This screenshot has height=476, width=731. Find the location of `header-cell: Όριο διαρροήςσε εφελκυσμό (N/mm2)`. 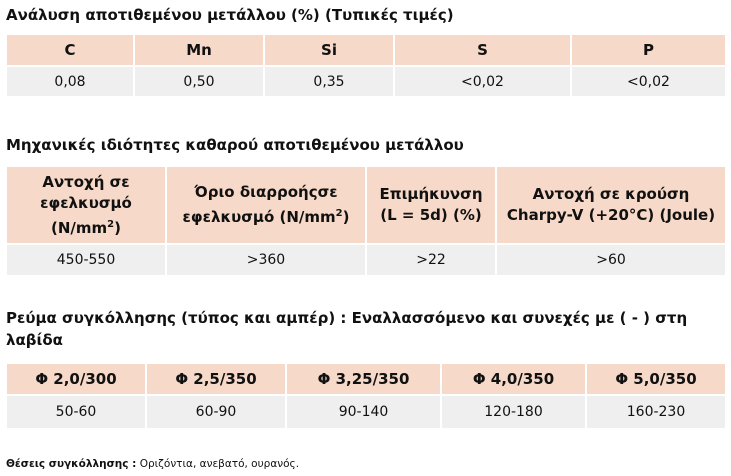

header-cell: Όριο διαρροήςσε εφελκυσμό (N/mm2) is located at coordinates (266, 205).